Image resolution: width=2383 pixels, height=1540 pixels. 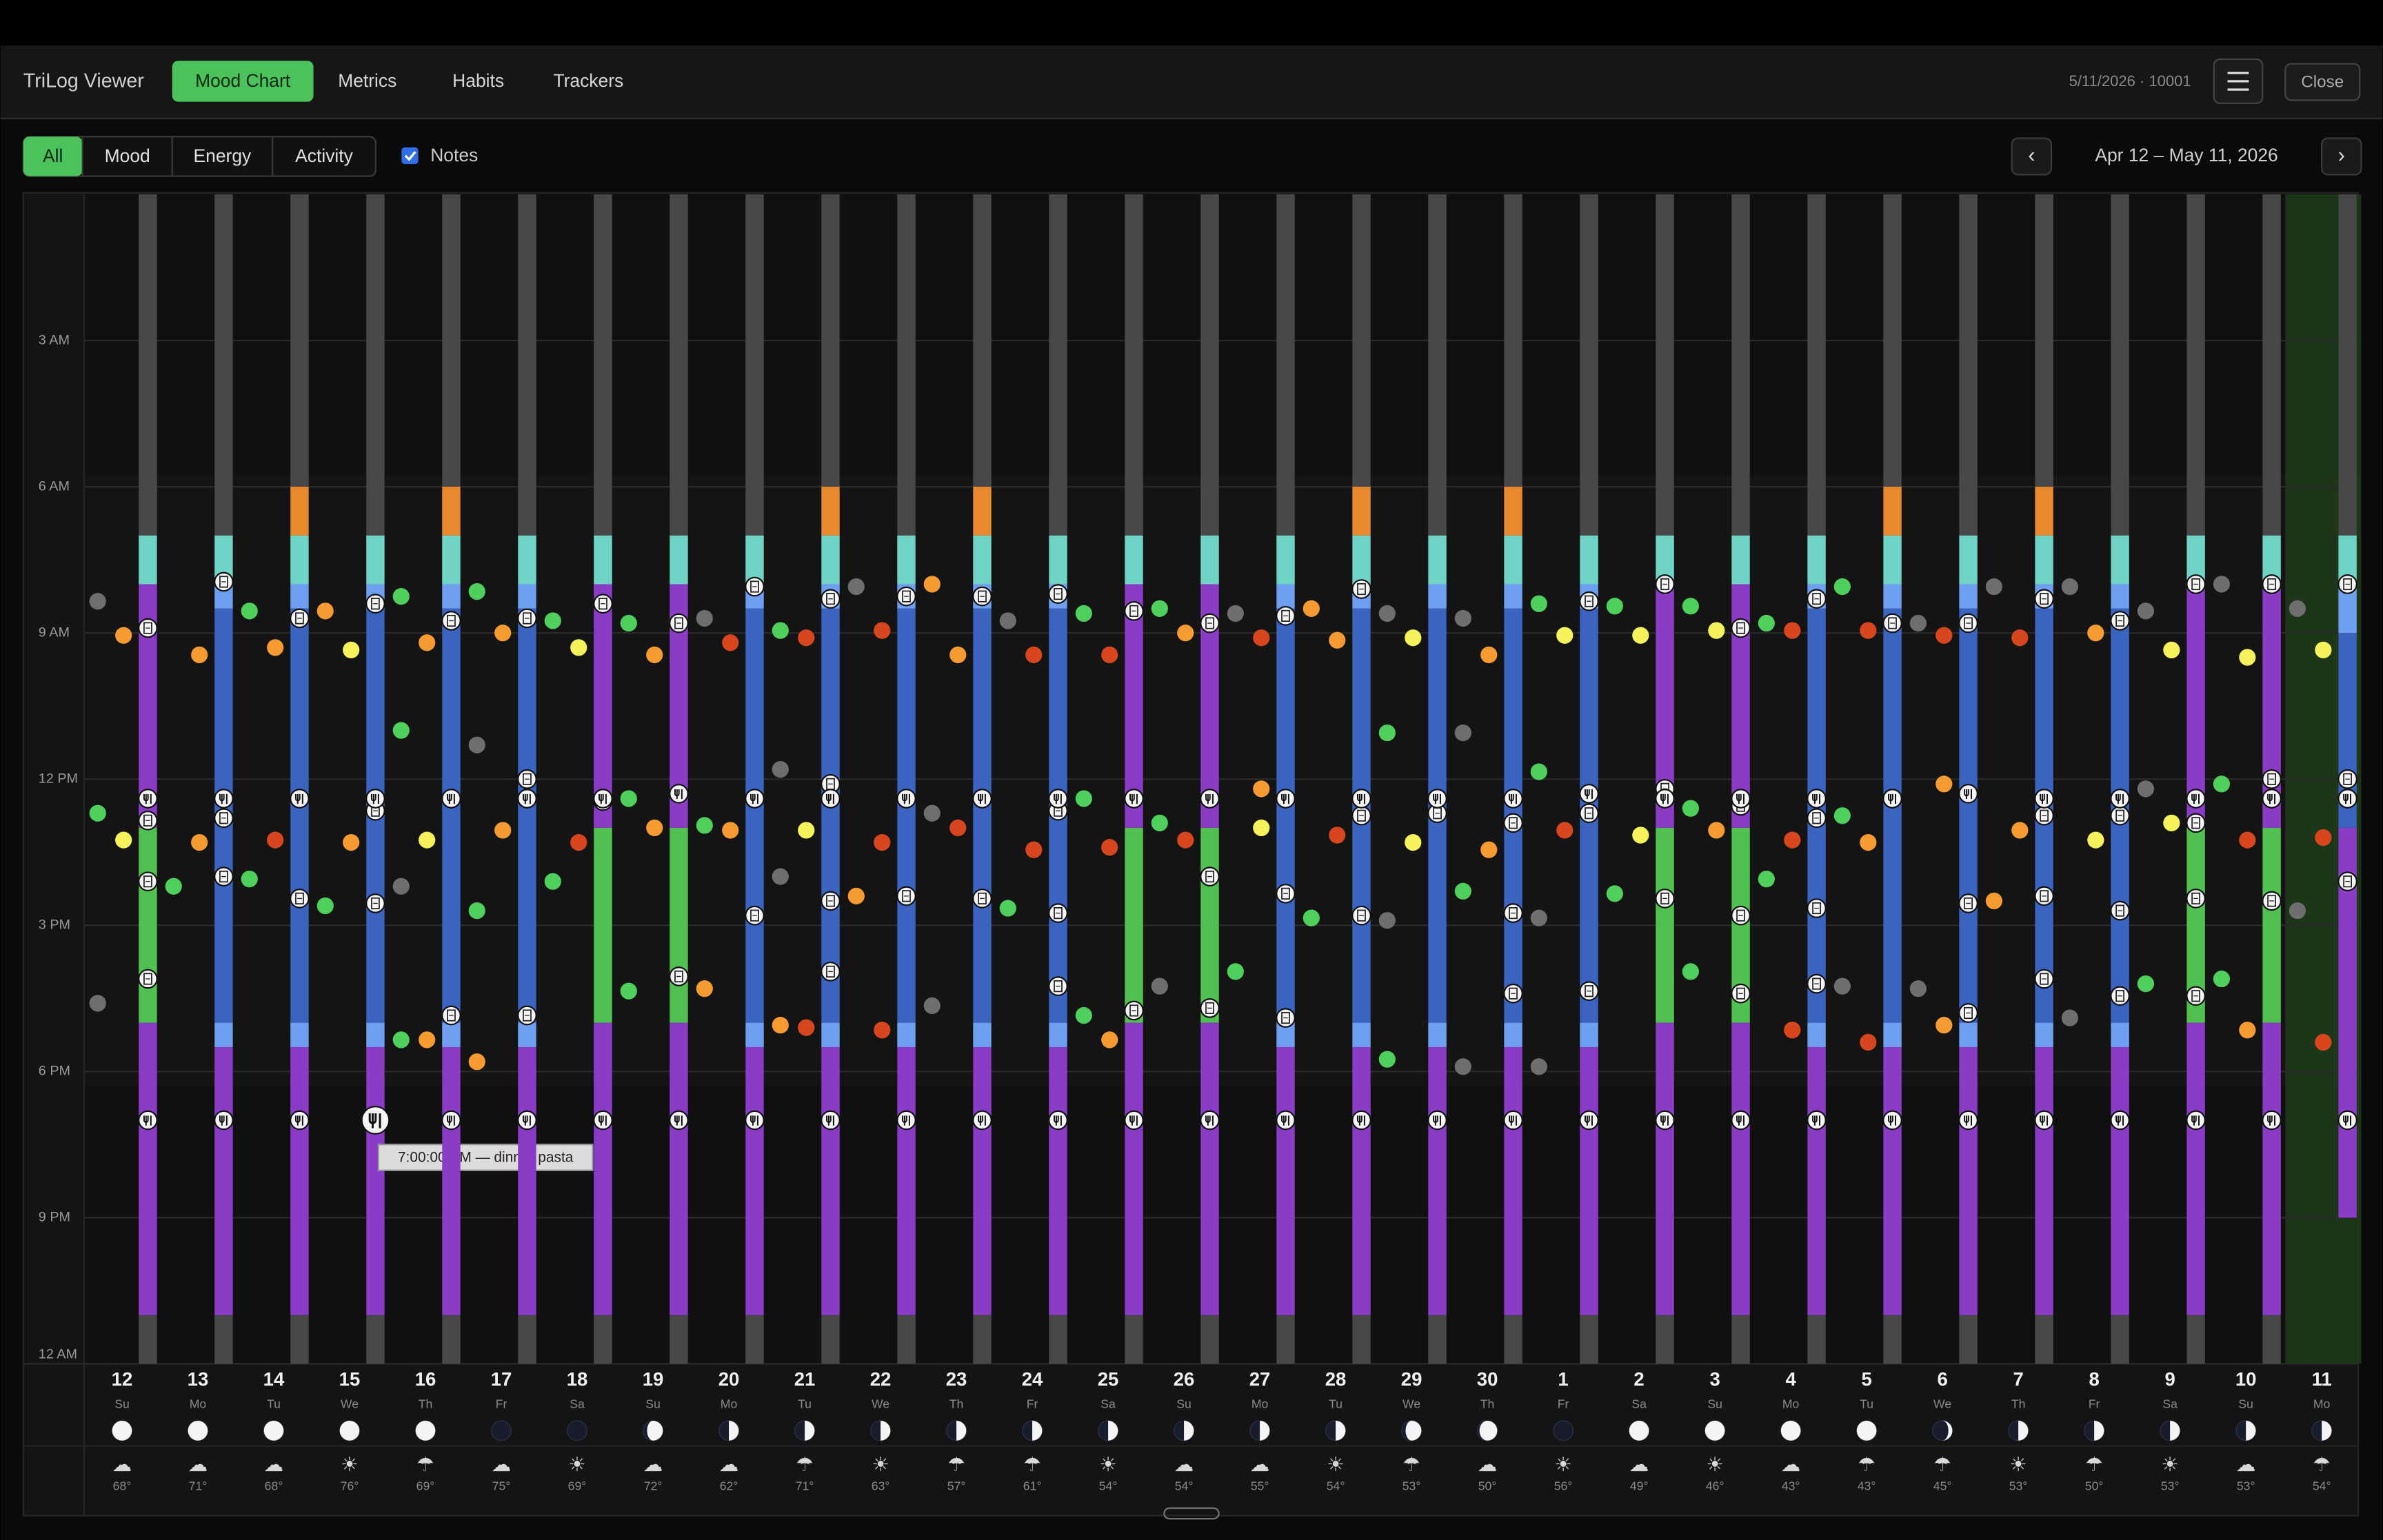 I want to click on tab: Habits, so click(x=478, y=81).